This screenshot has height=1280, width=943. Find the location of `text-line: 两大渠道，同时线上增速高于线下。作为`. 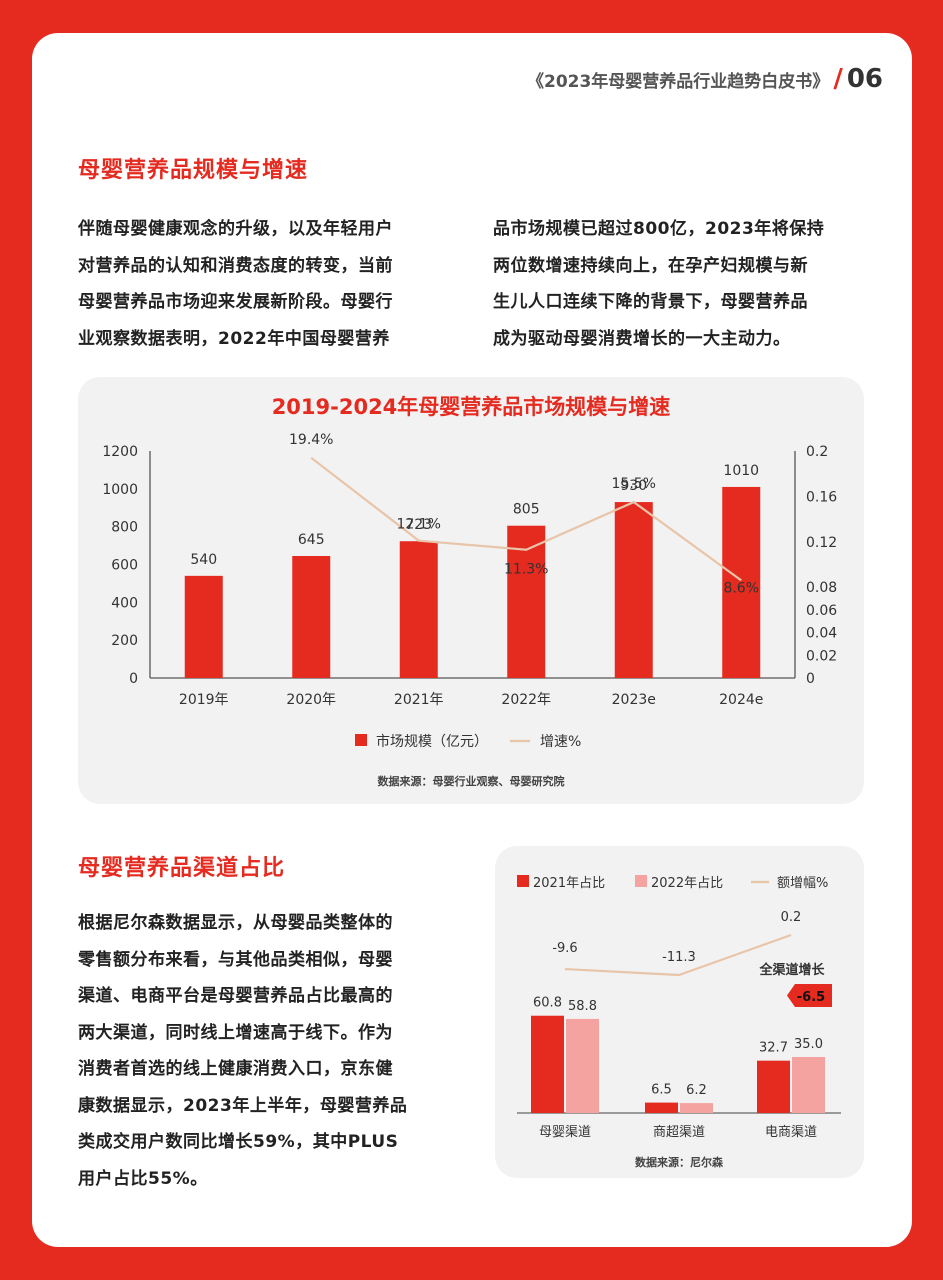

text-line: 两大渠道，同时线上增速高于线下。作为 is located at coordinates (235, 1032).